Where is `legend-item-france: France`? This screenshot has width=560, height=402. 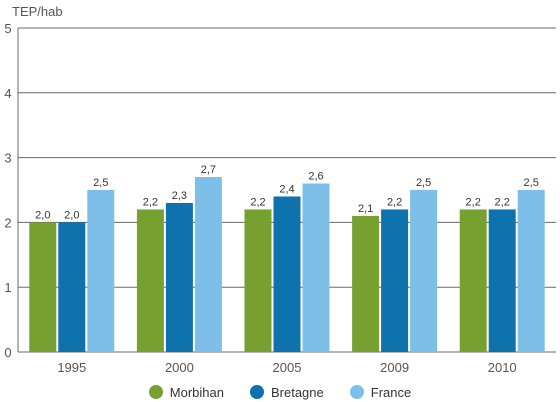
legend-item-france: France is located at coordinates (380, 392).